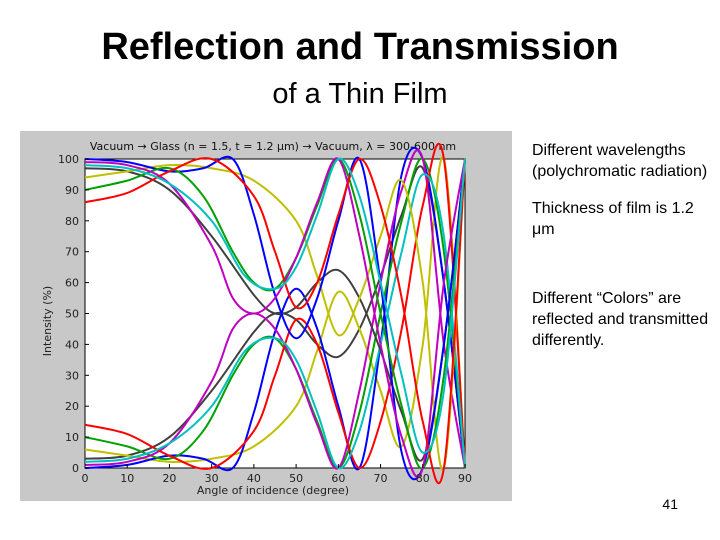  I want to click on y-tick-label: 20, so click(72, 406).